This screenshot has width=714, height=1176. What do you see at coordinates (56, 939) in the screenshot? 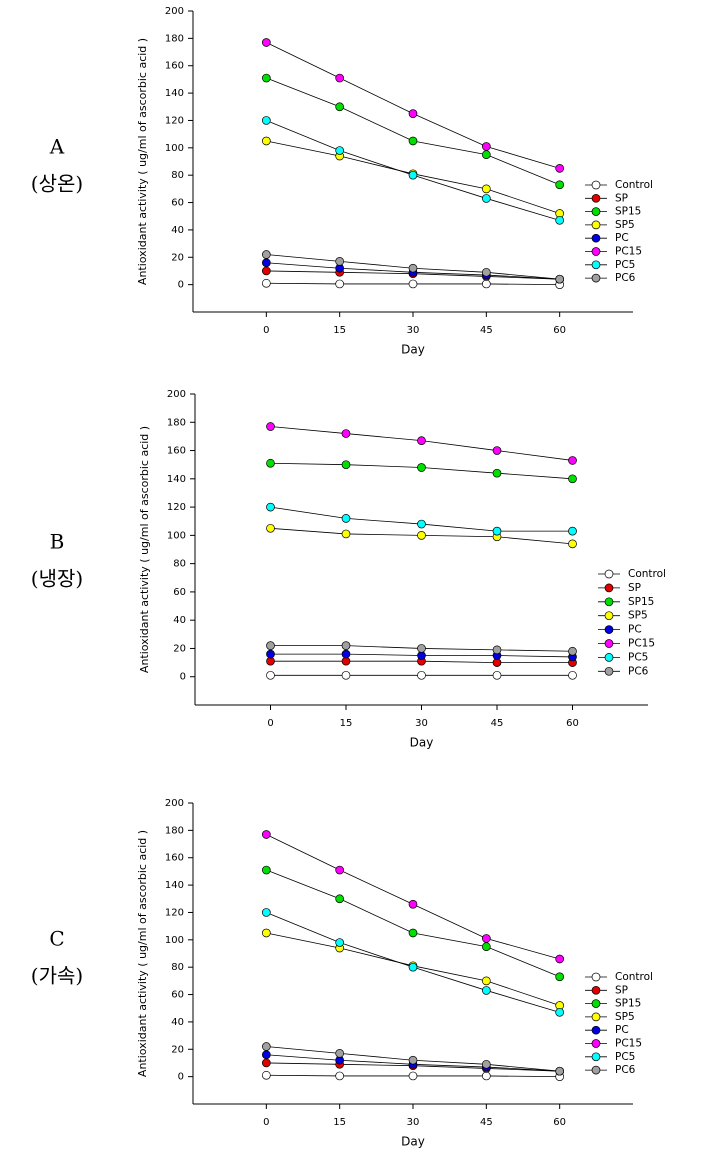
I see `panel-label: C` at bounding box center [56, 939].